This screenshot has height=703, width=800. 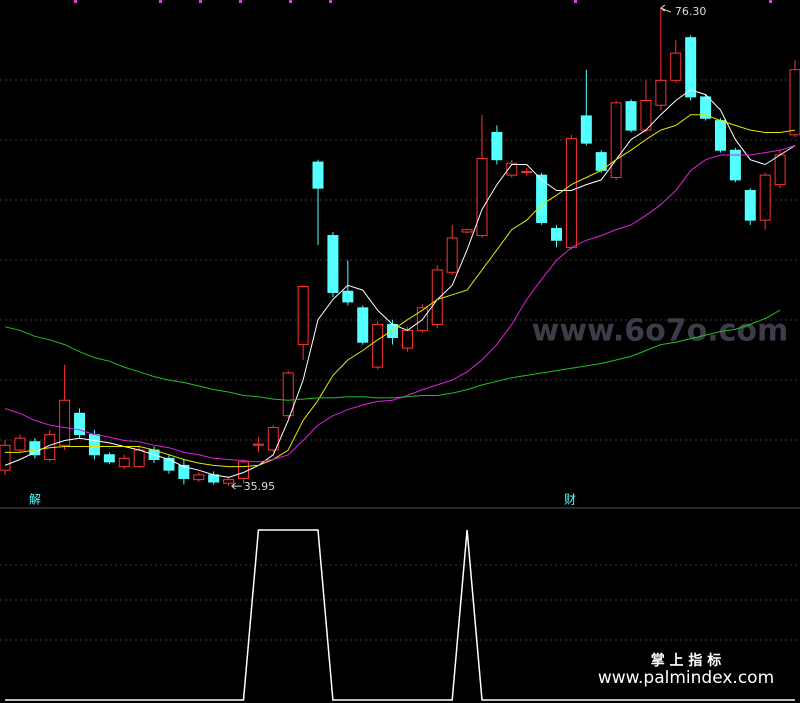 What do you see at coordinates (392, 355) in the screenshot?
I see `moving-average` at bounding box center [392, 355].